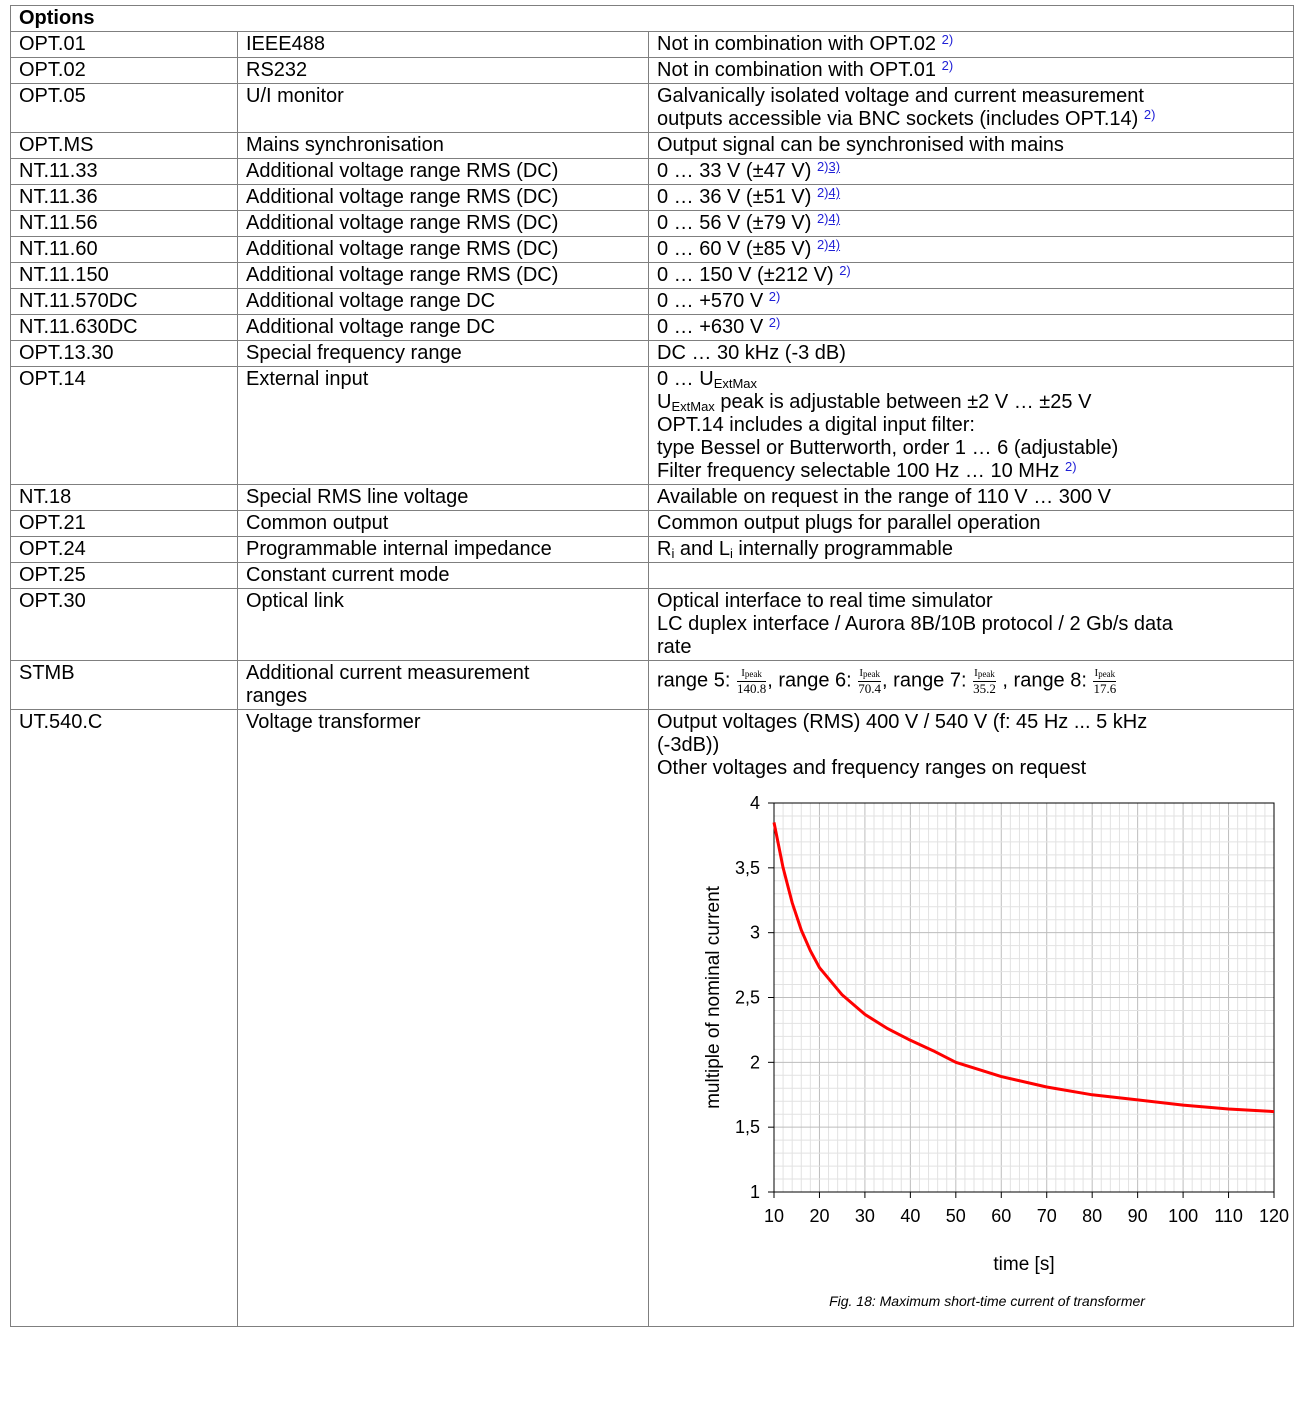 The height and width of the screenshot is (1411, 1298). Describe the element at coordinates (124, 301) in the screenshot. I see `option-code: NT.11.570DC` at that location.